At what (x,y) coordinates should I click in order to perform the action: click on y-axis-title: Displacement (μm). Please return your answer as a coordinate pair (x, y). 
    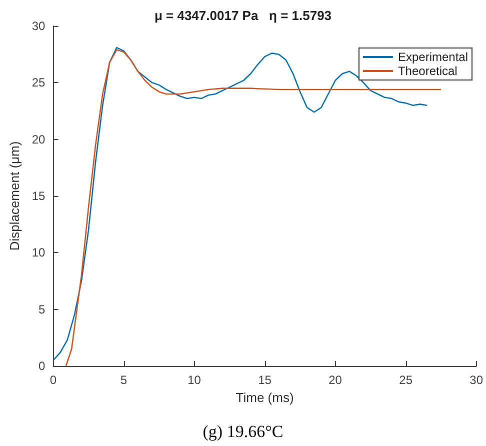
    Looking at the image, I should click on (14, 196).